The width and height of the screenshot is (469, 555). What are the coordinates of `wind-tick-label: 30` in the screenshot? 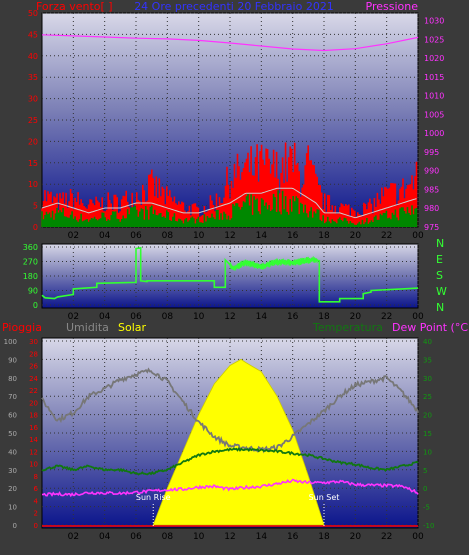 It's located at (33, 99).